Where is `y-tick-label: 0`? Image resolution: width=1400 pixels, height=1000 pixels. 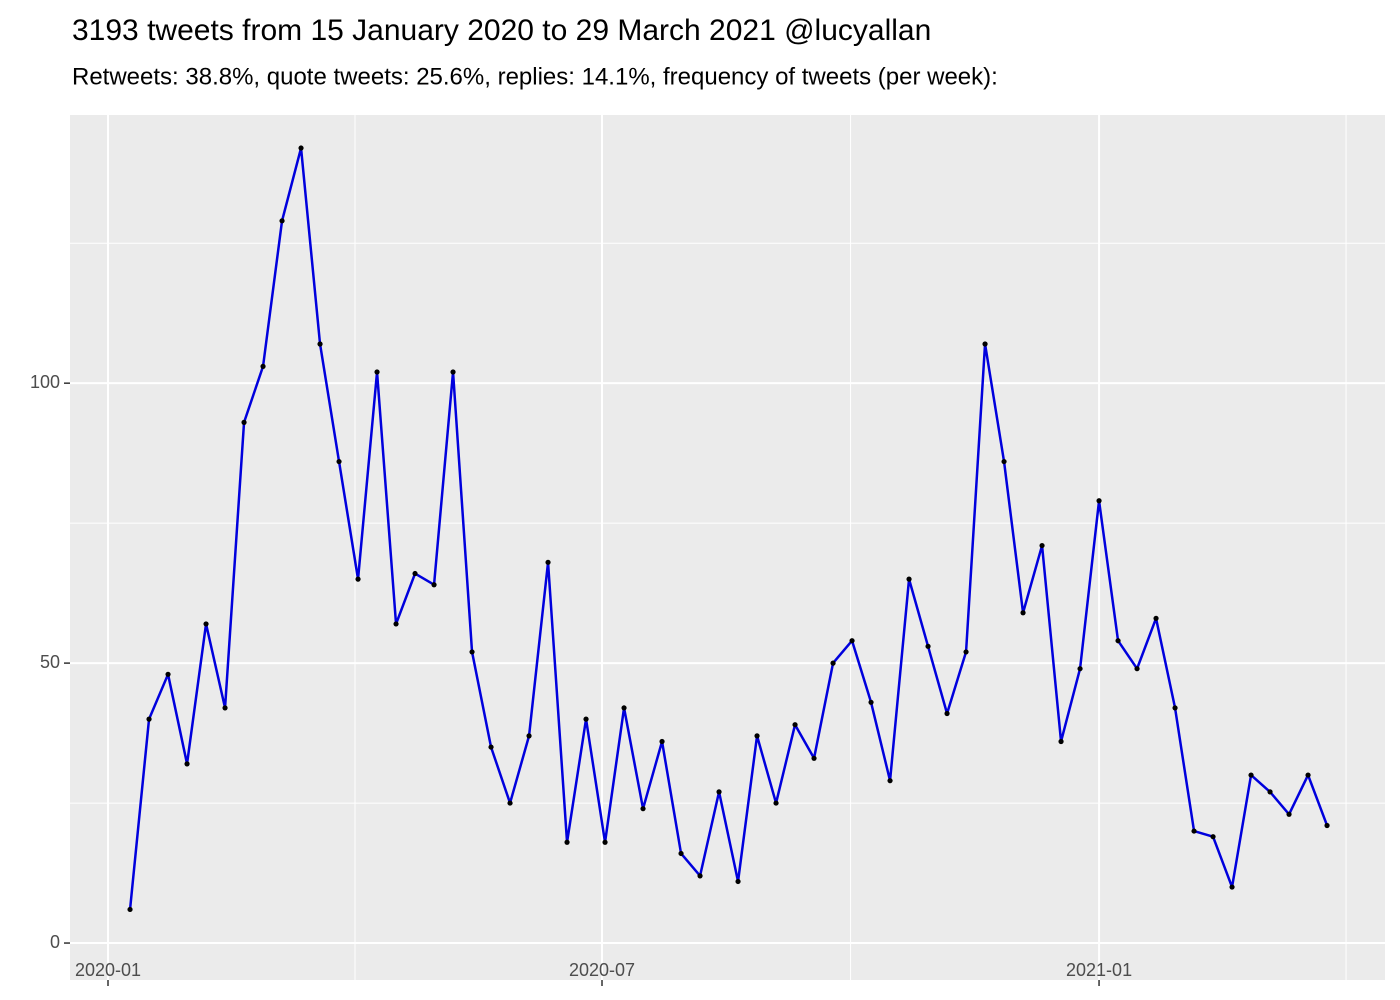 y-tick-label: 0 is located at coordinates (55, 942).